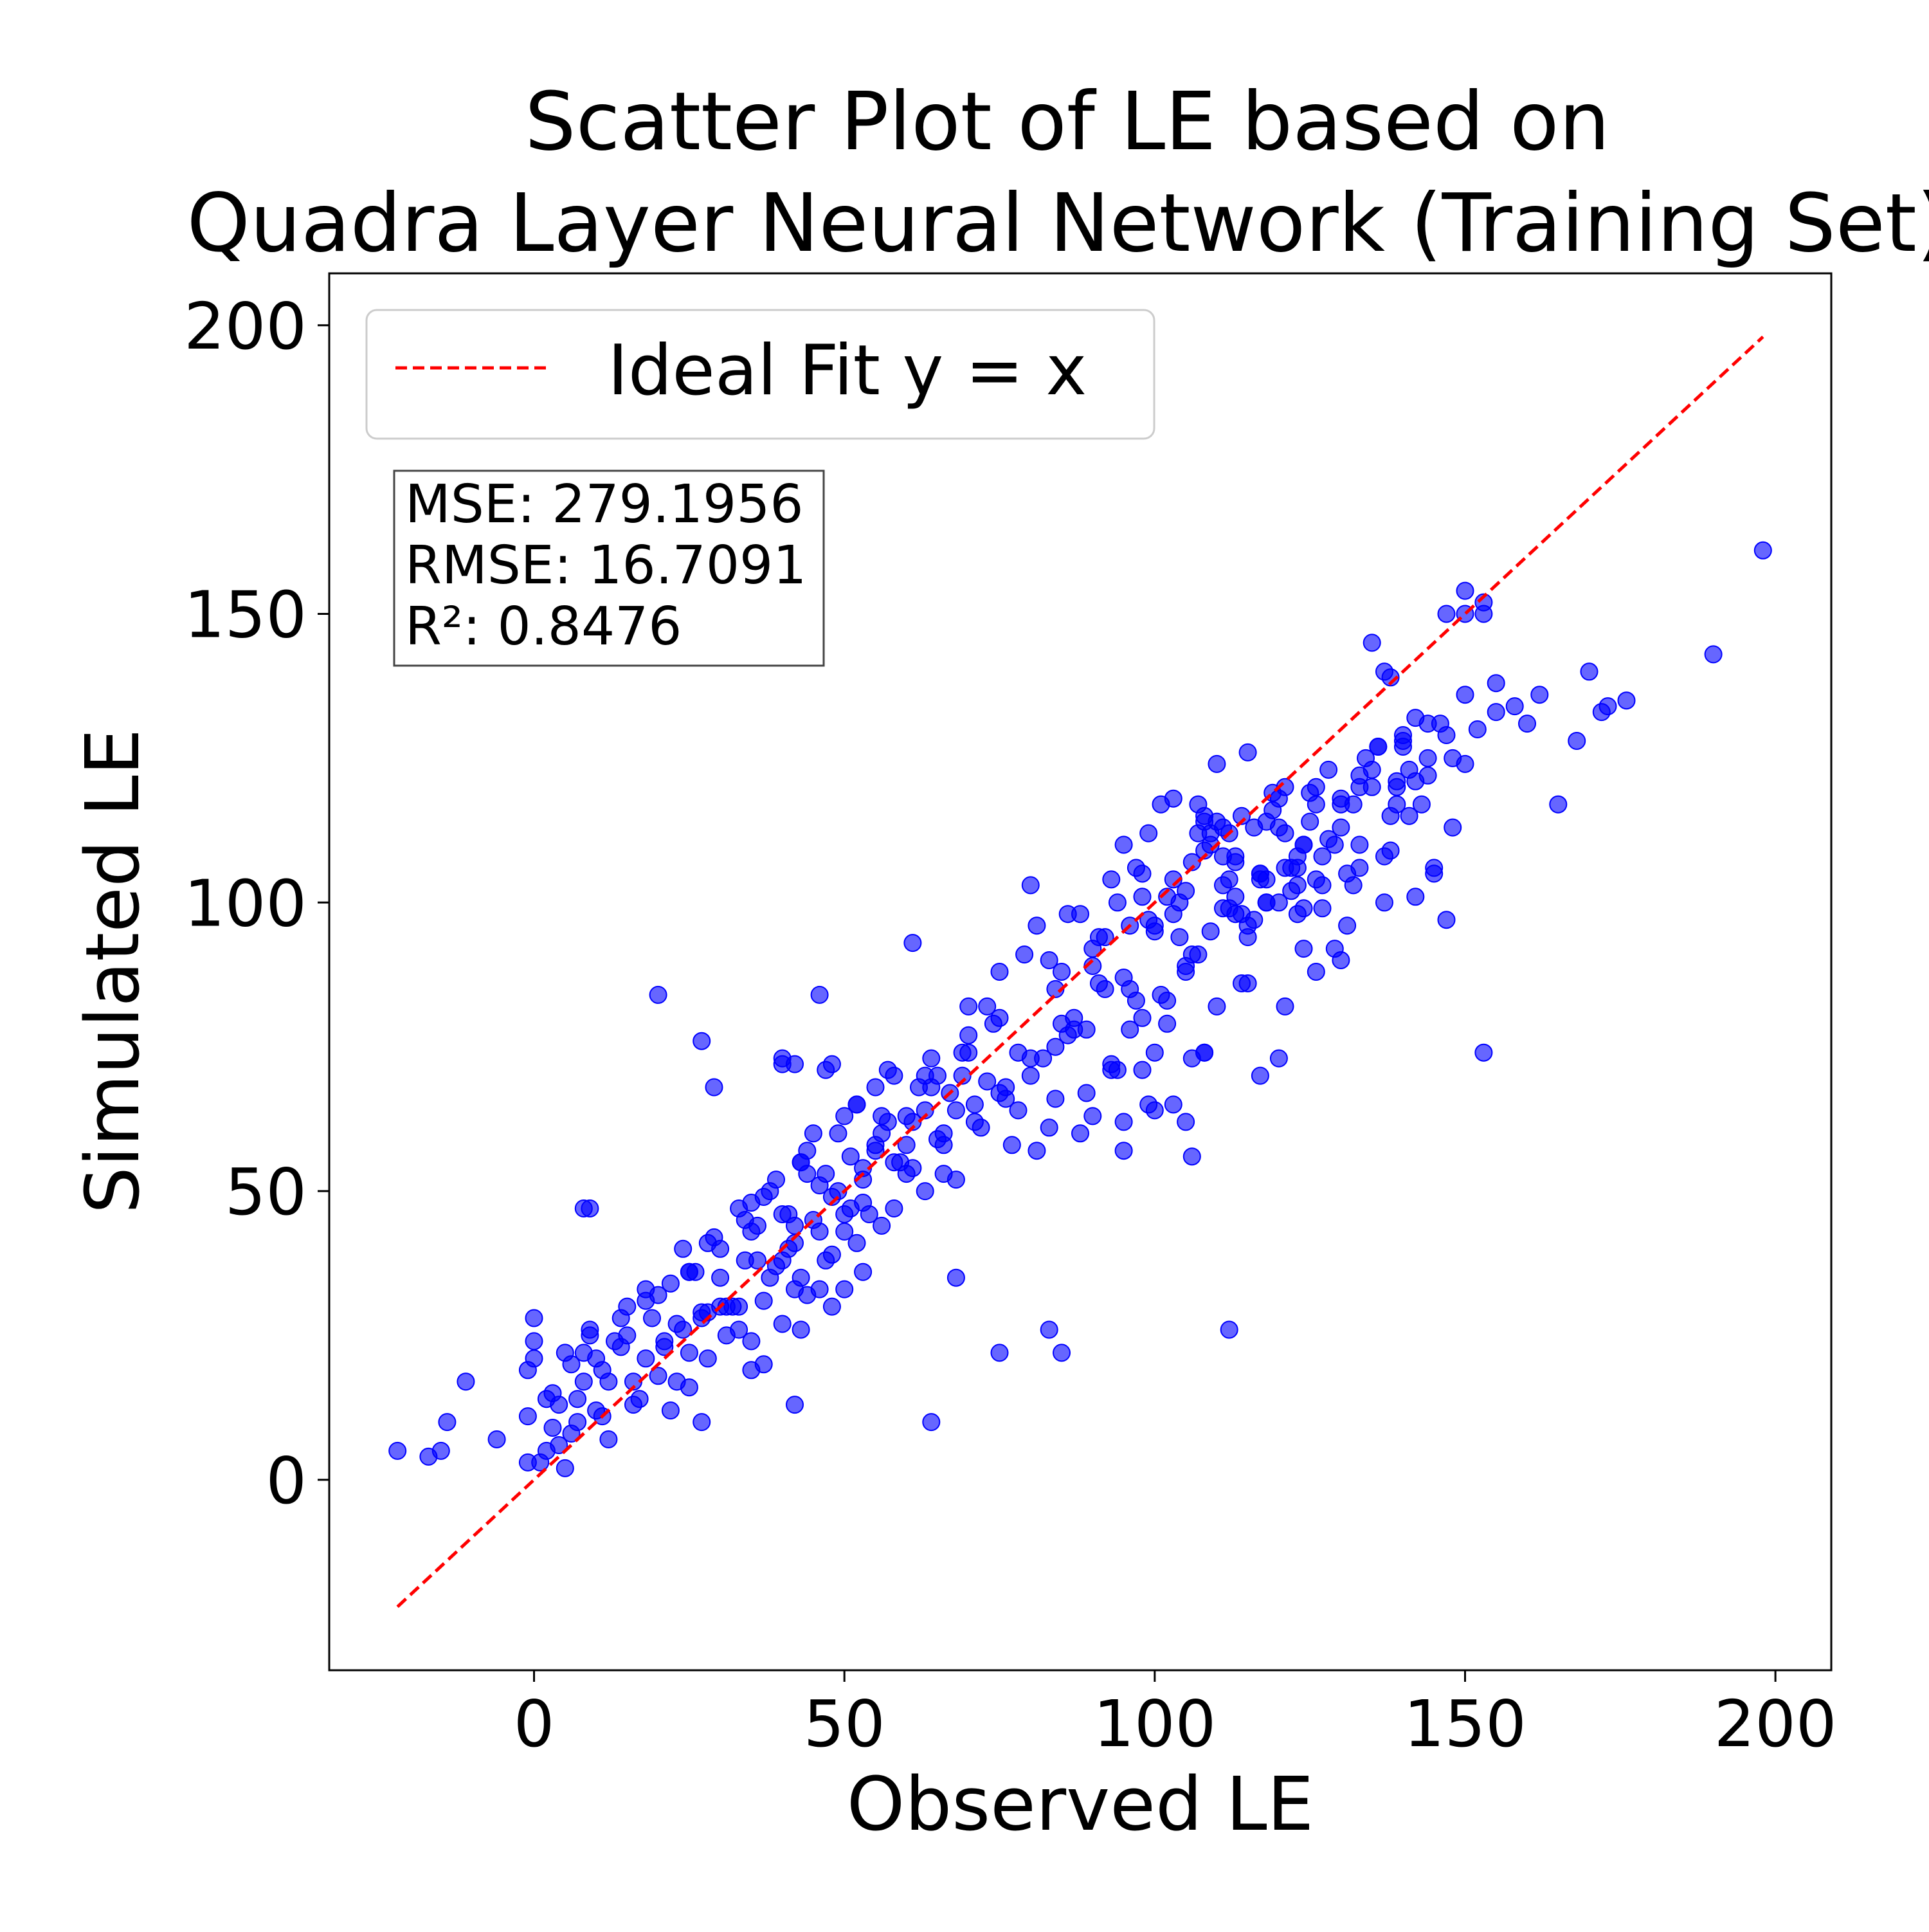  What do you see at coordinates (609, 568) in the screenshot?
I see `stats-box-frame` at bounding box center [609, 568].